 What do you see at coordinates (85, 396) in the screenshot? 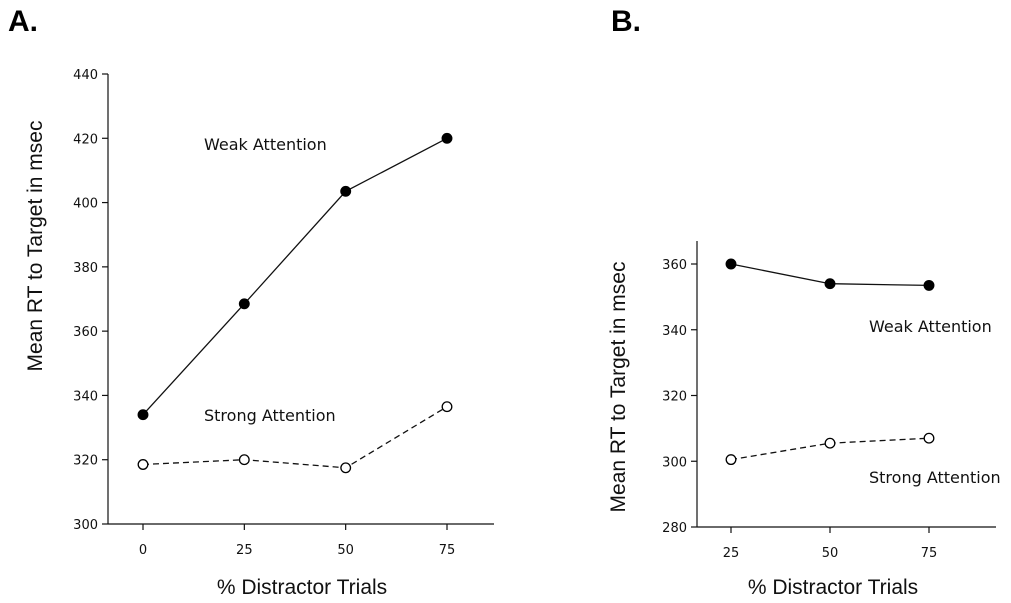
I see `panel-a-y-tick-label-340: 340` at bounding box center [85, 396].